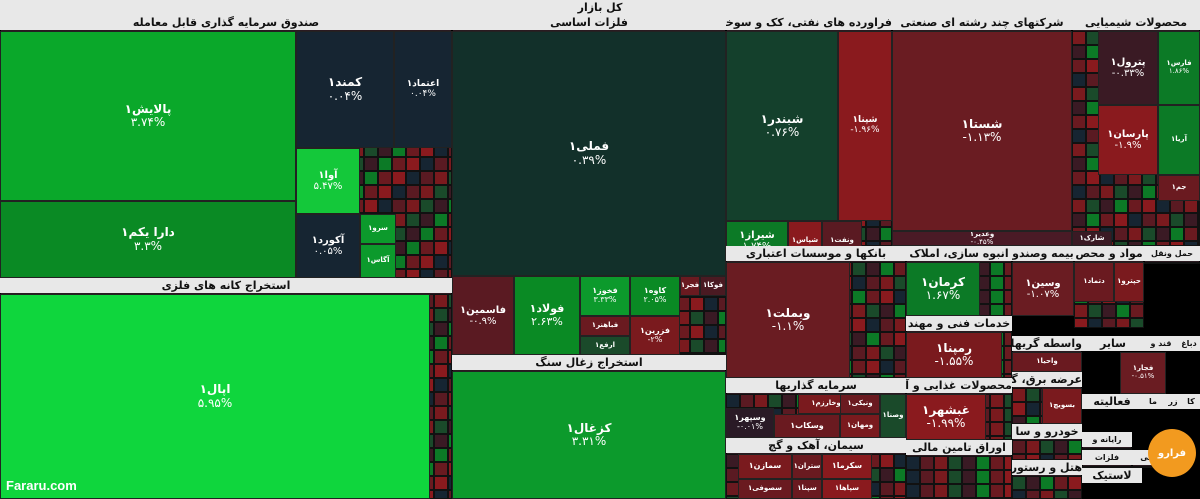  Describe the element at coordinates (1092, 238) in the screenshot. I see `stock-tile: شارک۱` at that location.